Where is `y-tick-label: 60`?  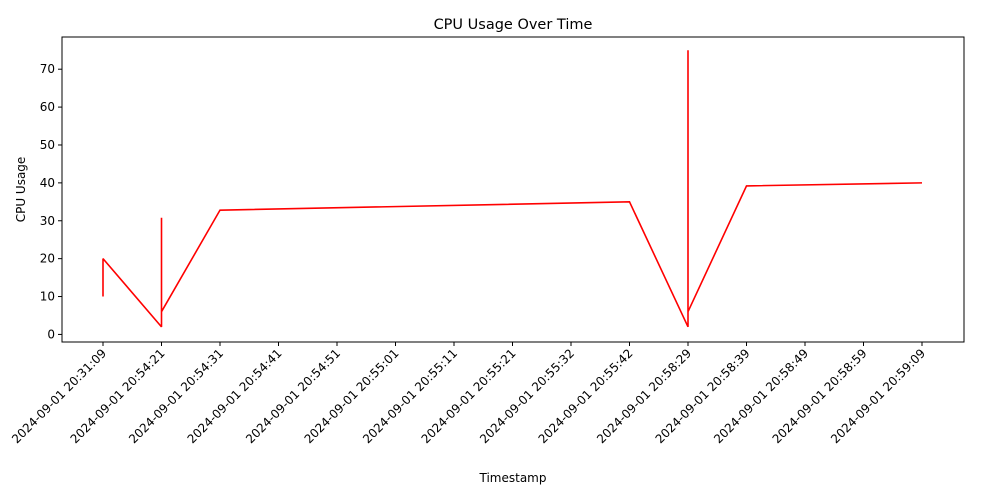
y-tick-label: 60 is located at coordinates (47, 107).